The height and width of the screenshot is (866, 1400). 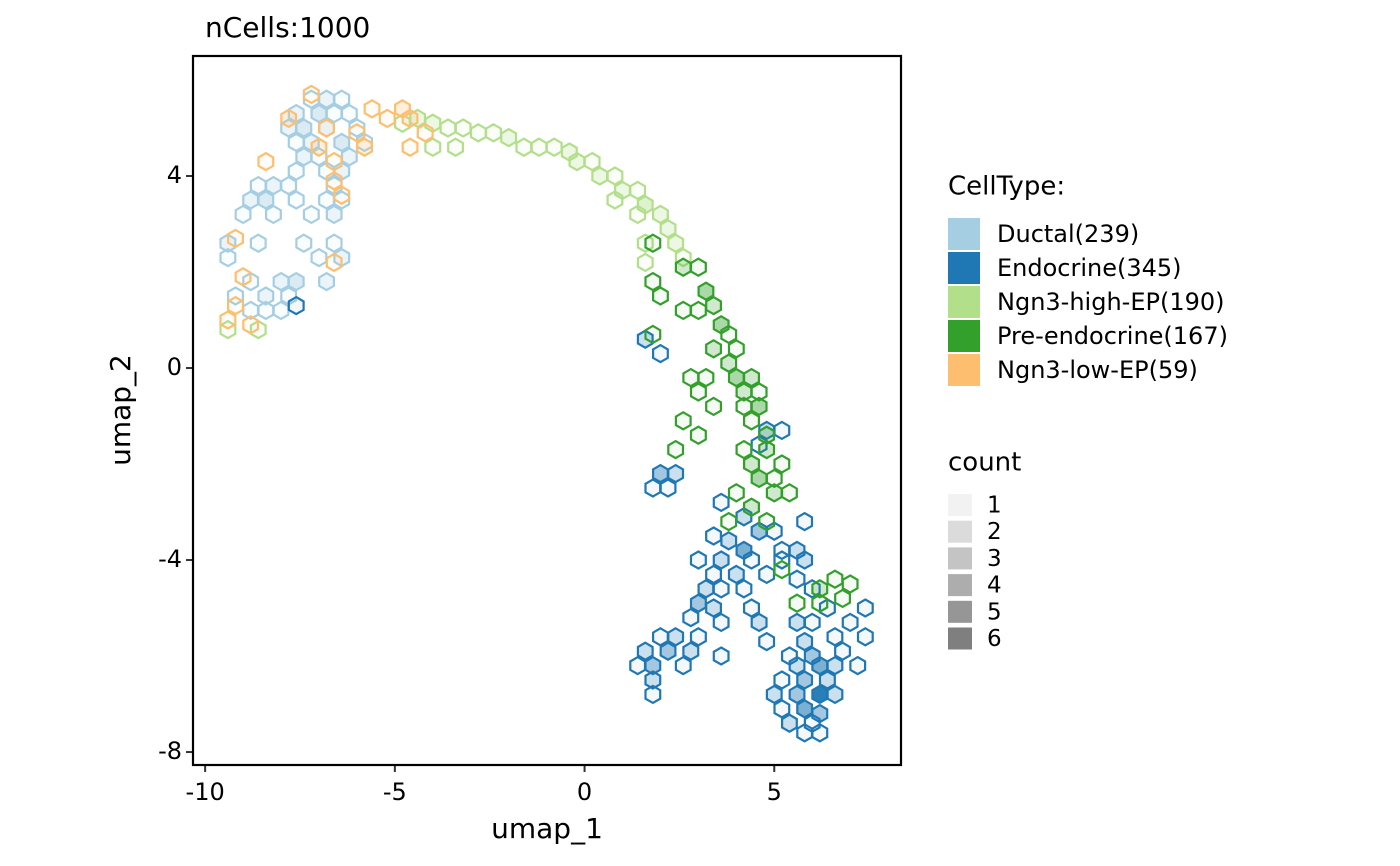 What do you see at coordinates (1006, 187) in the screenshot?
I see `legend-title: CellType:` at bounding box center [1006, 187].